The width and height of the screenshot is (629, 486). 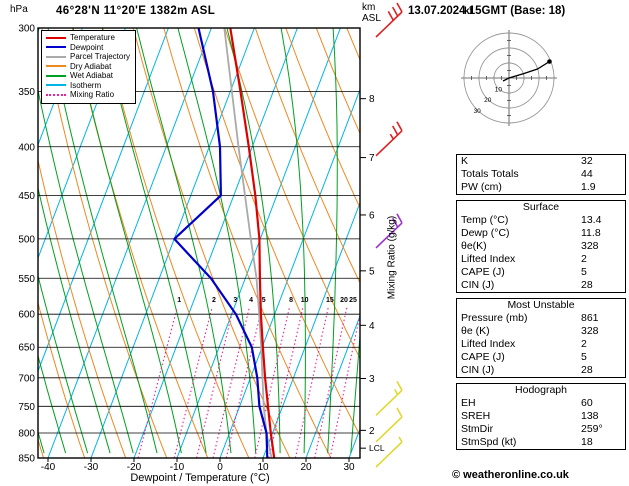 What do you see at coordinates (372, 215) in the screenshot?
I see `svg-text: 6` at bounding box center [372, 215].